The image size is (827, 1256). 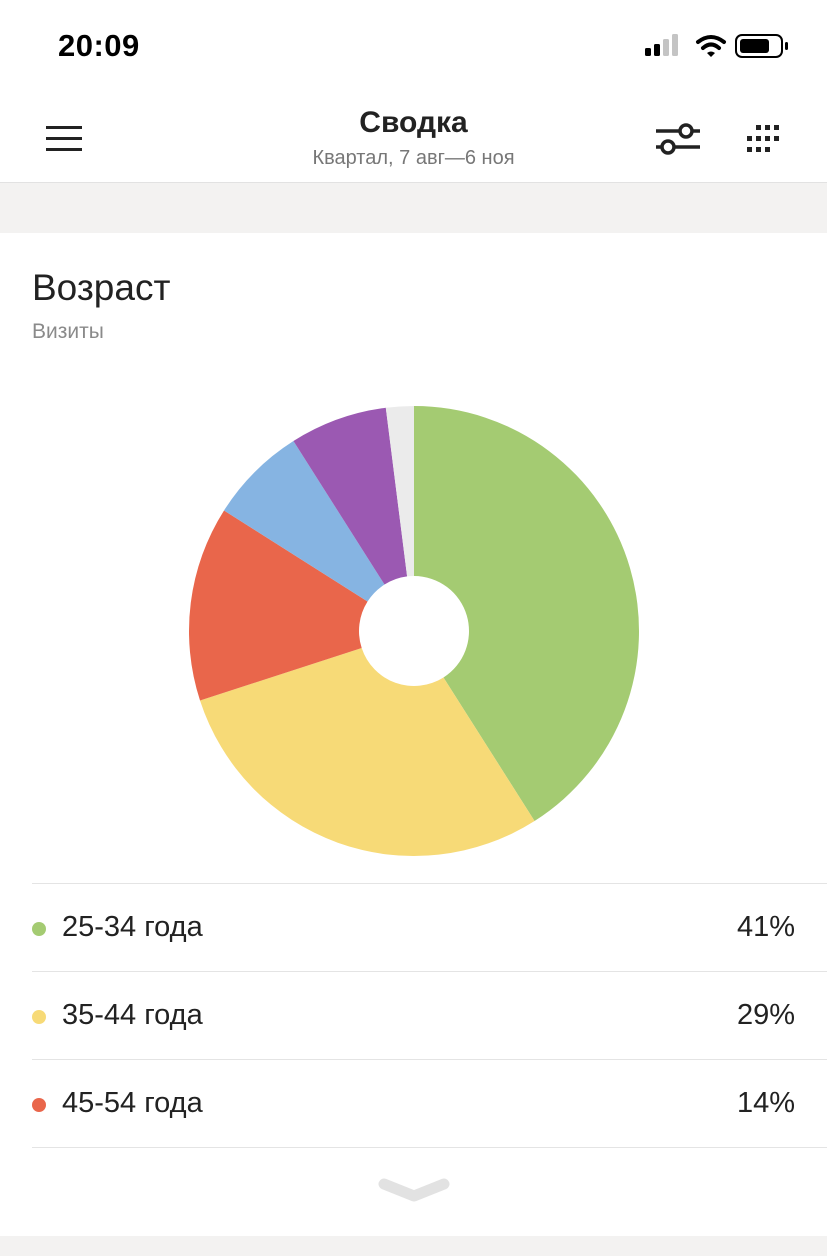 I want to click on page-subtitle: Квартал, 7 авг—6 ноя, so click(x=413, y=158).